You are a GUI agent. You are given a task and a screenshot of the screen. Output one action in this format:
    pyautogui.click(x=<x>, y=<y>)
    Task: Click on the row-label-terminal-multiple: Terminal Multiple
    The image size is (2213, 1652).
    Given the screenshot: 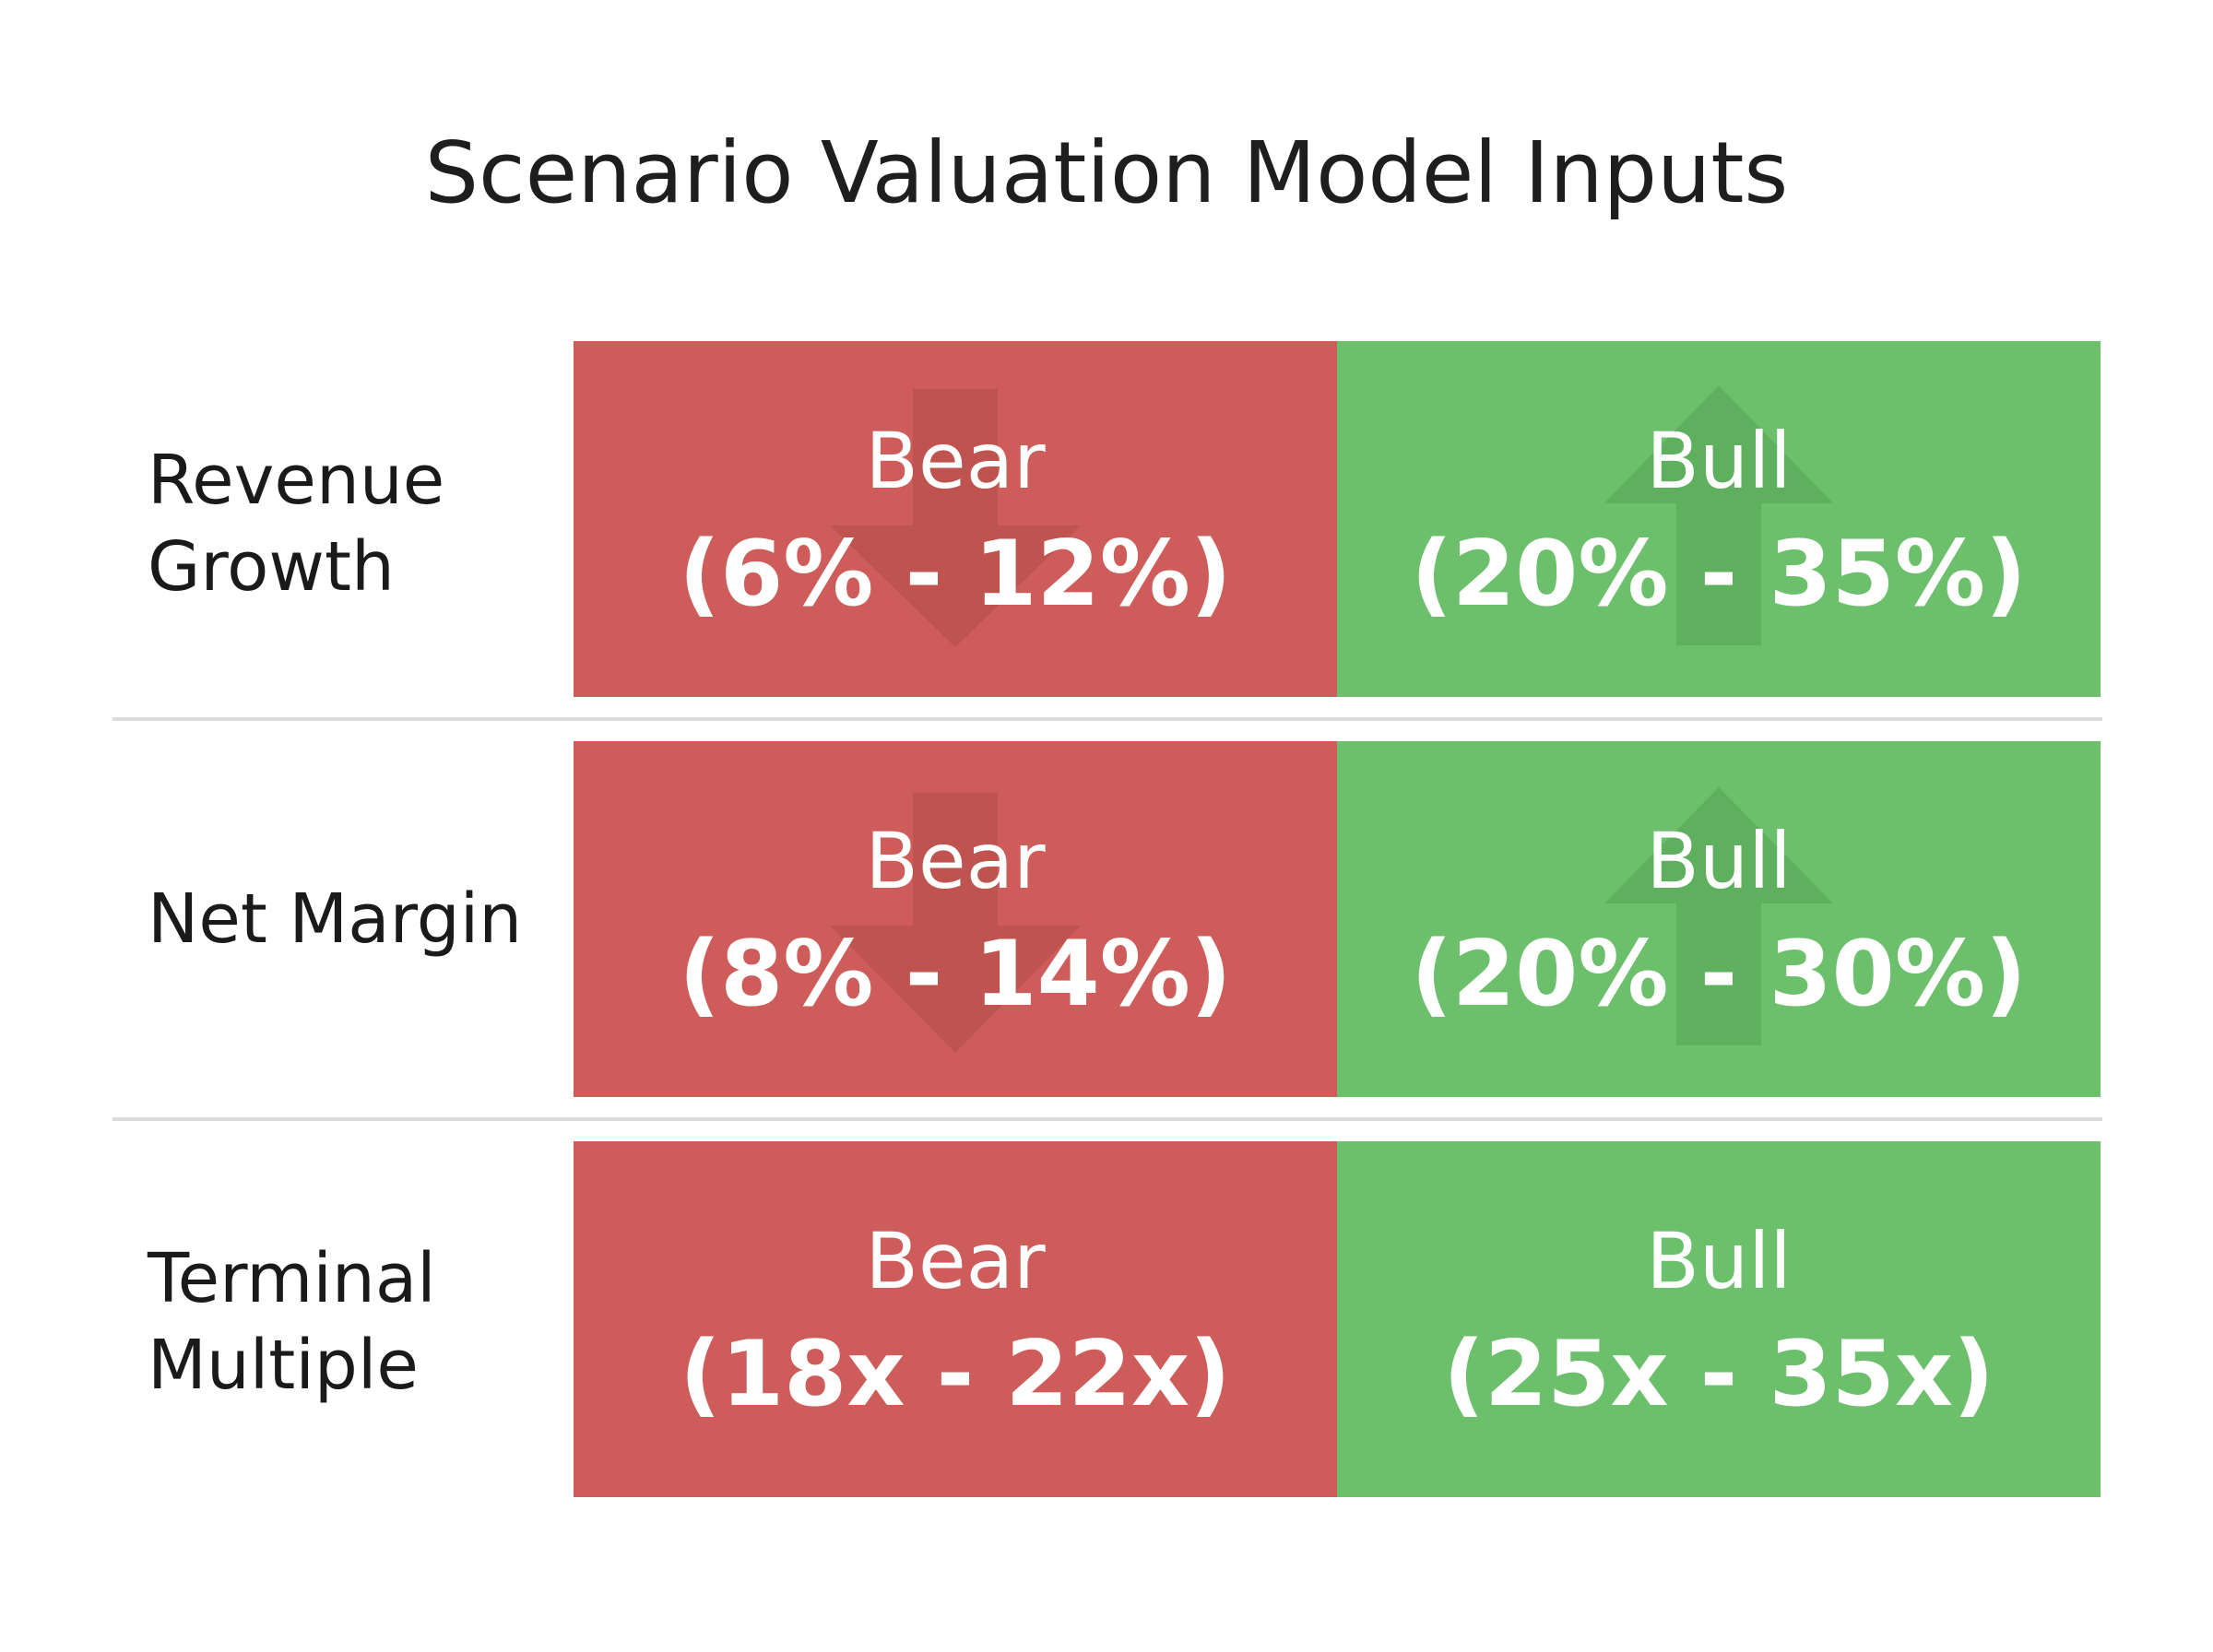 What is the action you would take?
    pyautogui.click(x=360, y=1322)
    